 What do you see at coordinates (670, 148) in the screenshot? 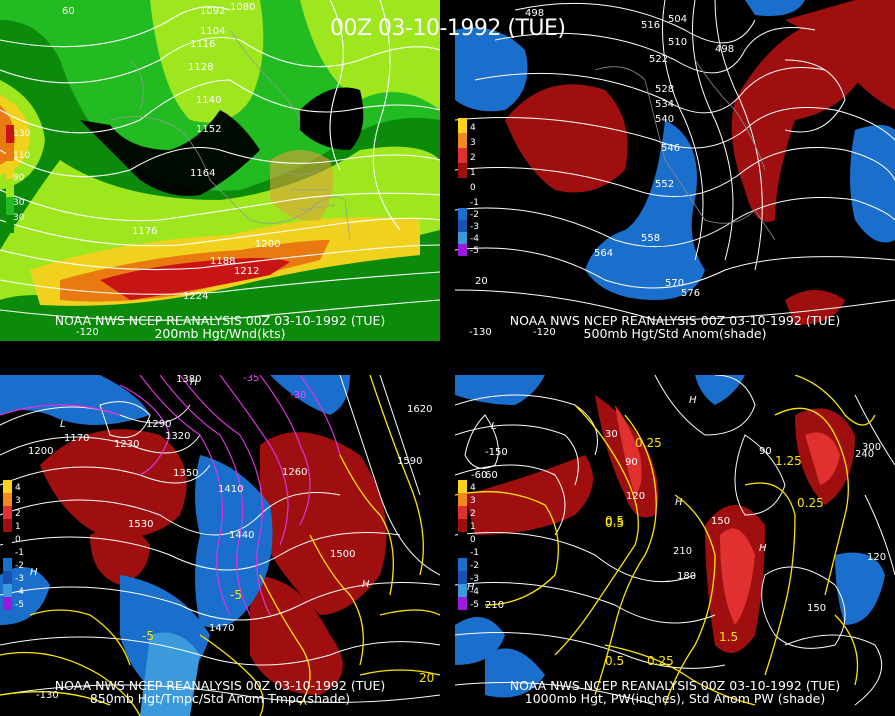
I see `contour-label: 546` at bounding box center [670, 148].